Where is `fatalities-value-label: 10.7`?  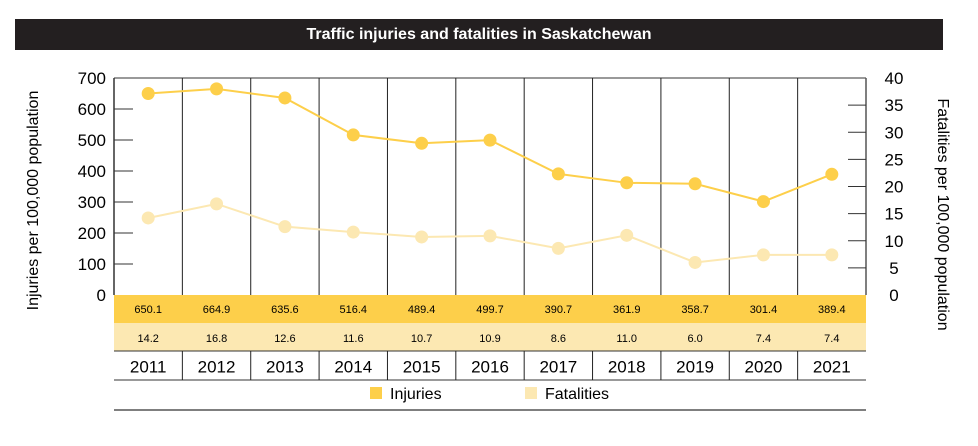
fatalities-value-label: 10.7 is located at coordinates (421, 339).